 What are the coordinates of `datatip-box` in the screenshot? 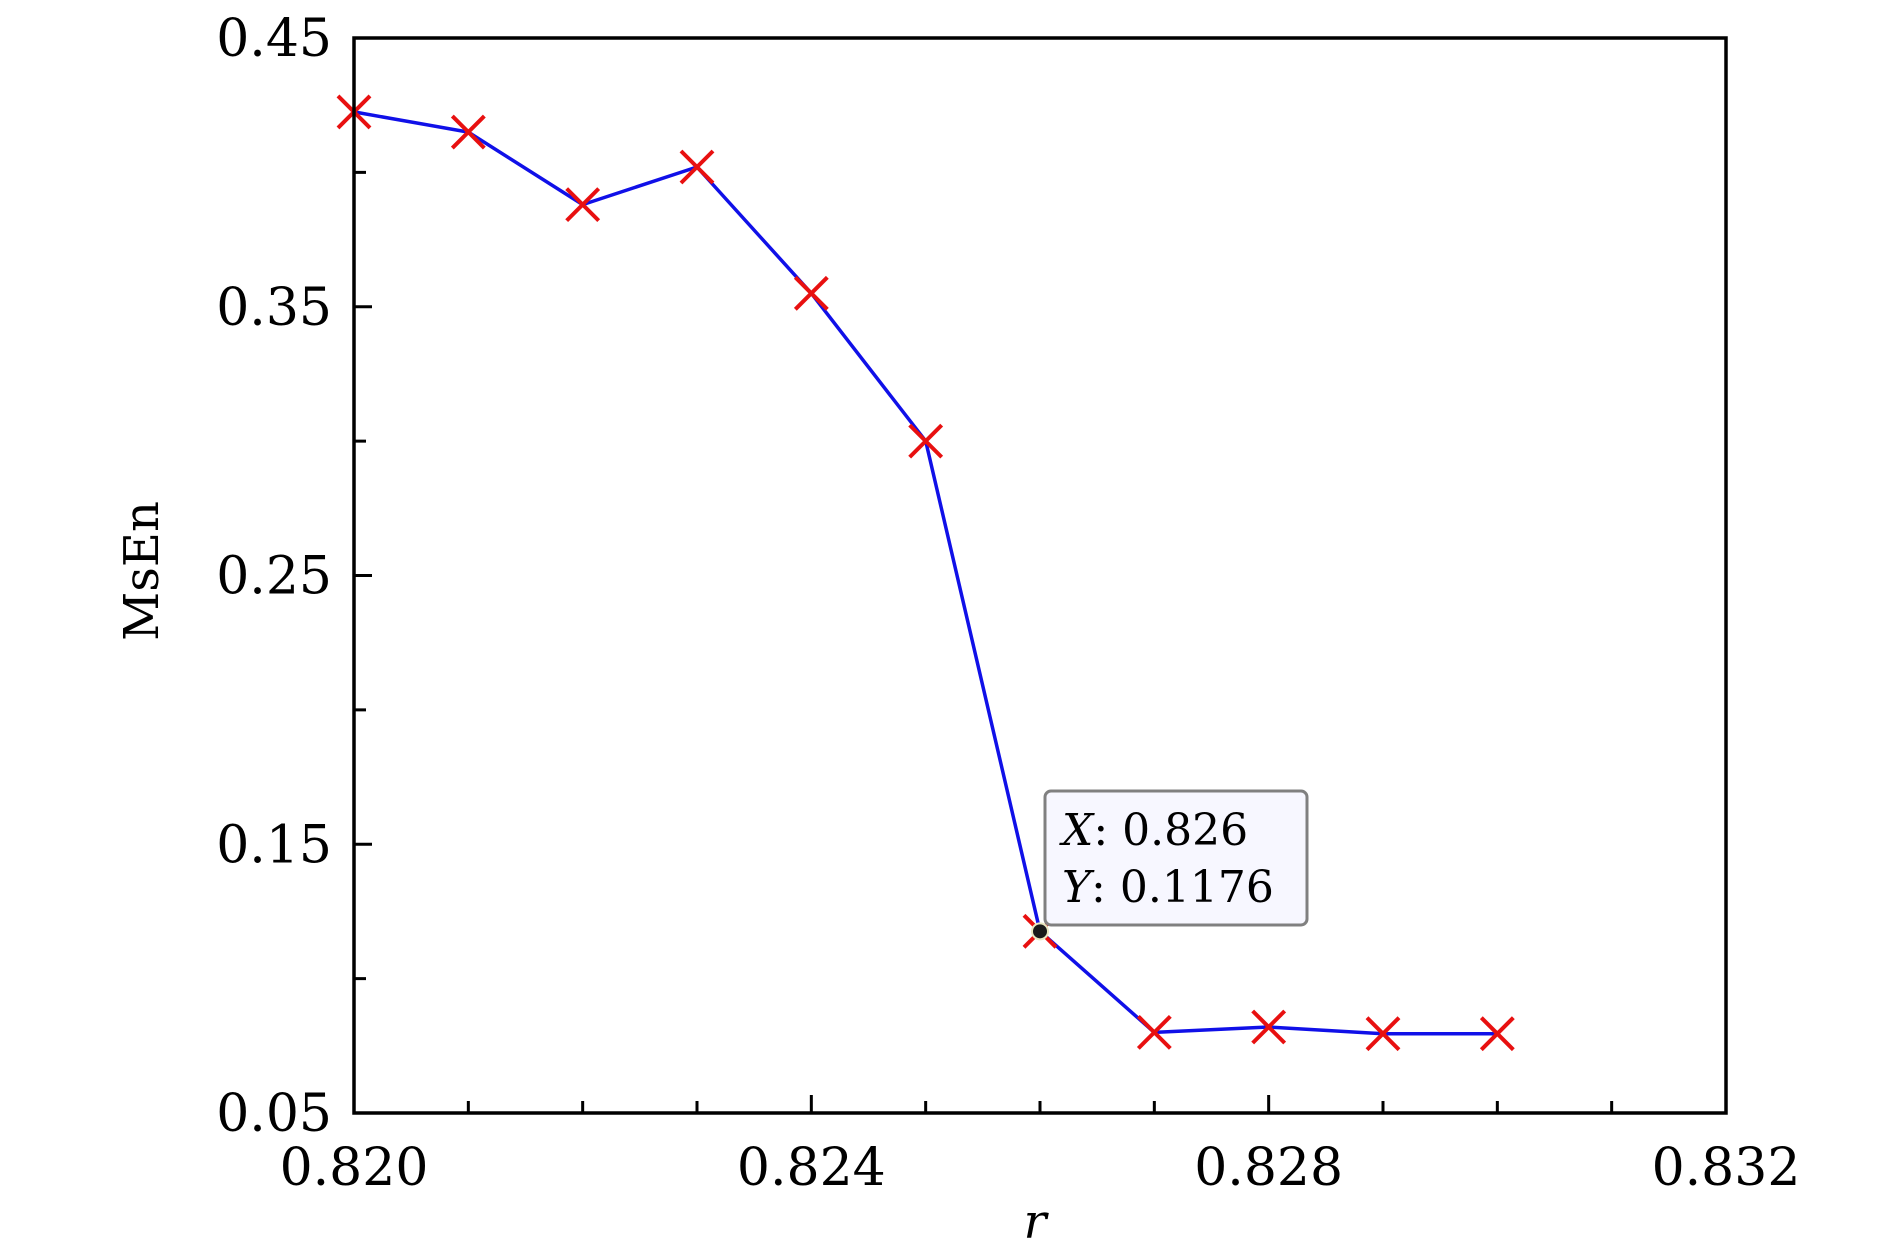 It's located at (1176, 858).